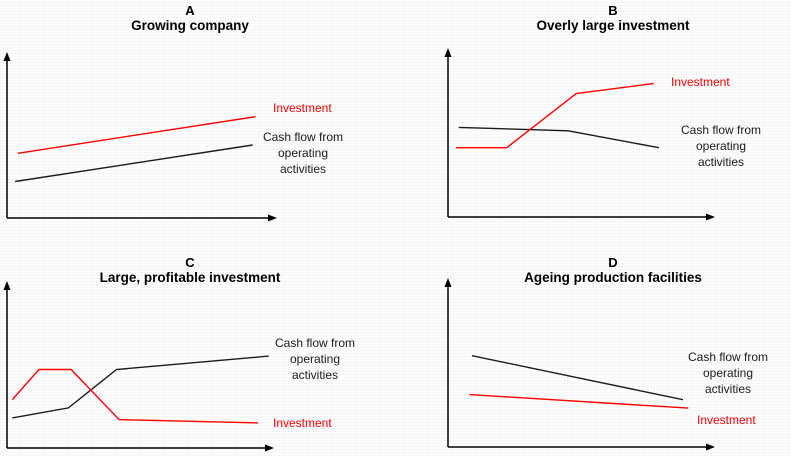 The width and height of the screenshot is (791, 456). I want to click on panel-d-chart-canvas, so click(579, 364).